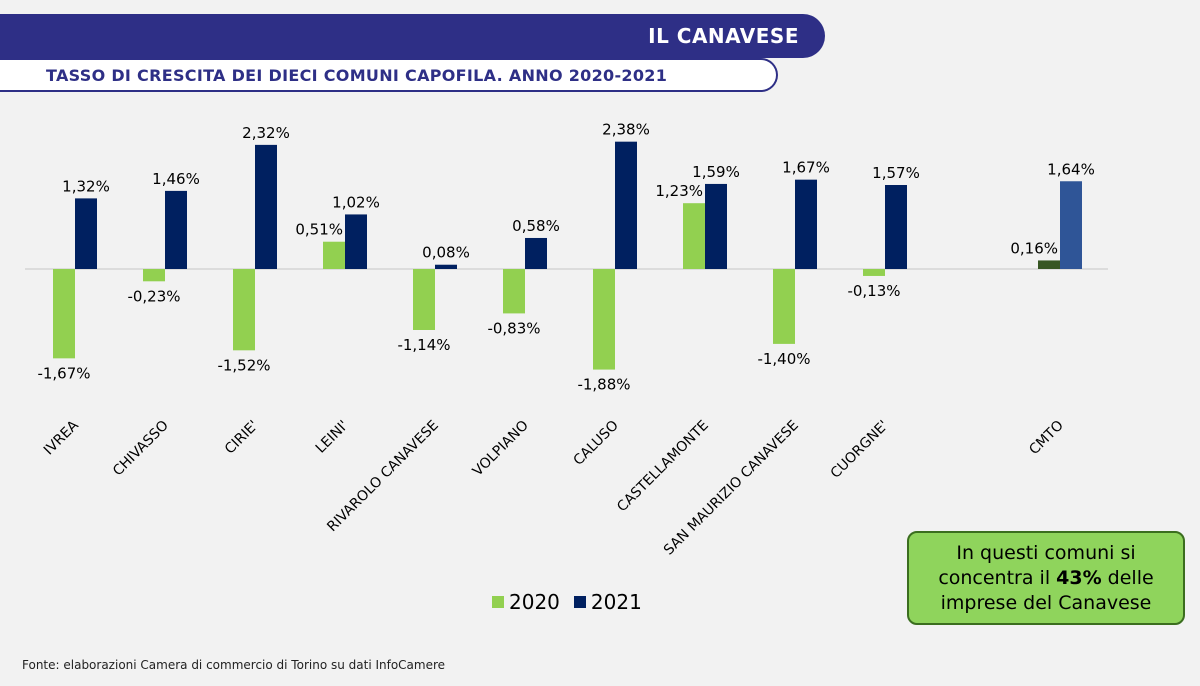 The image size is (1200, 686). I want to click on note-percentage: 43%, so click(1079, 578).